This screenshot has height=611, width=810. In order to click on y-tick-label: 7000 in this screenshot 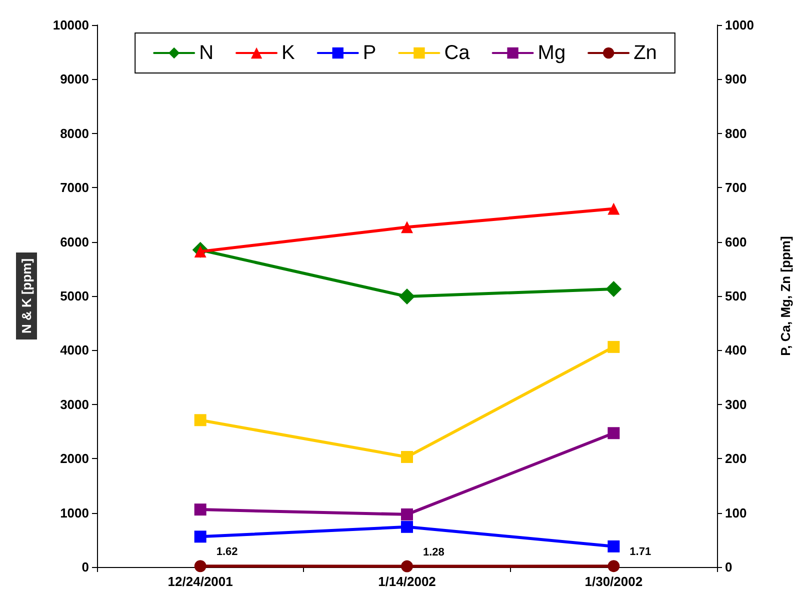, I will do `click(74, 188)`.